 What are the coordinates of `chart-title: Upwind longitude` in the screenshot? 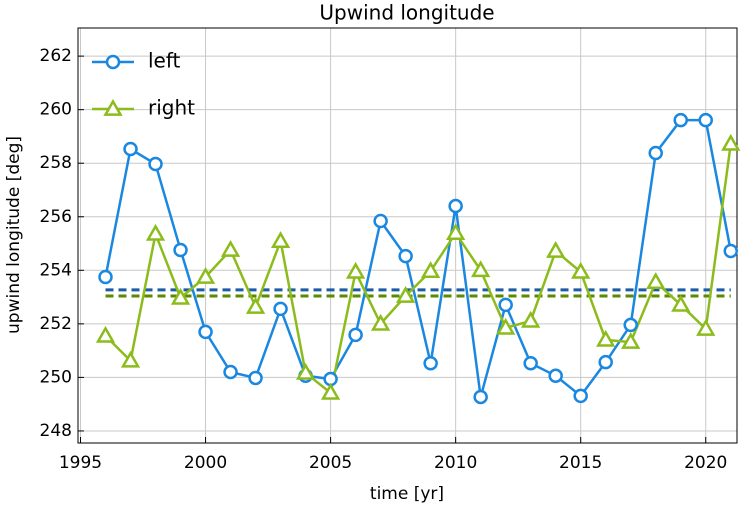 It's located at (406, 13).